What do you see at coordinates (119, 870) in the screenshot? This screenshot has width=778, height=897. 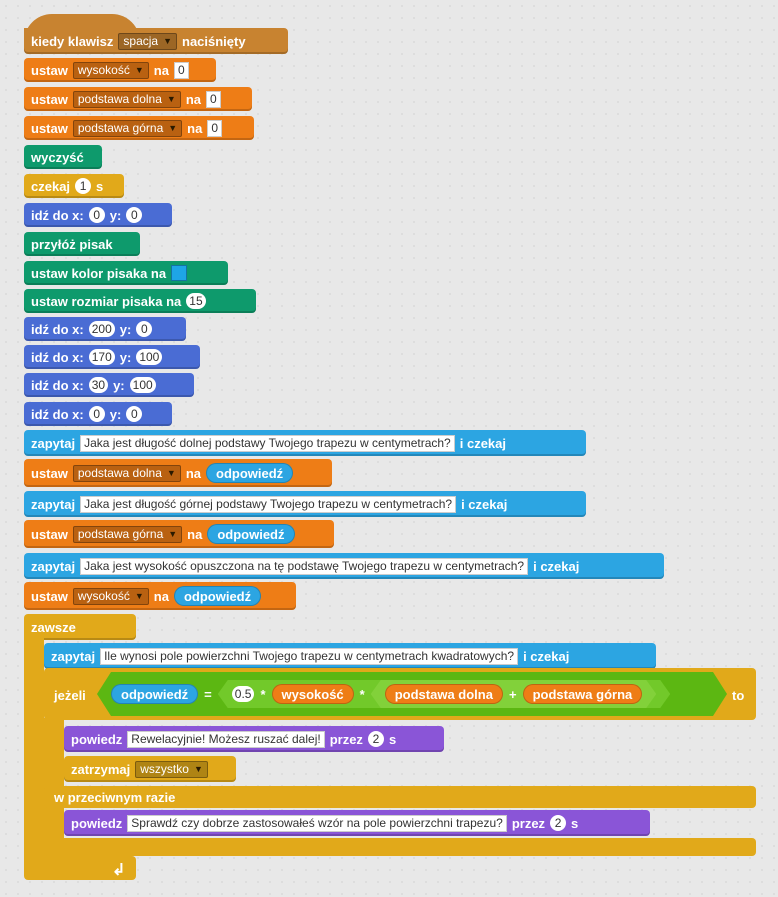 I see `loop-arrow-icon: ↲` at bounding box center [119, 870].